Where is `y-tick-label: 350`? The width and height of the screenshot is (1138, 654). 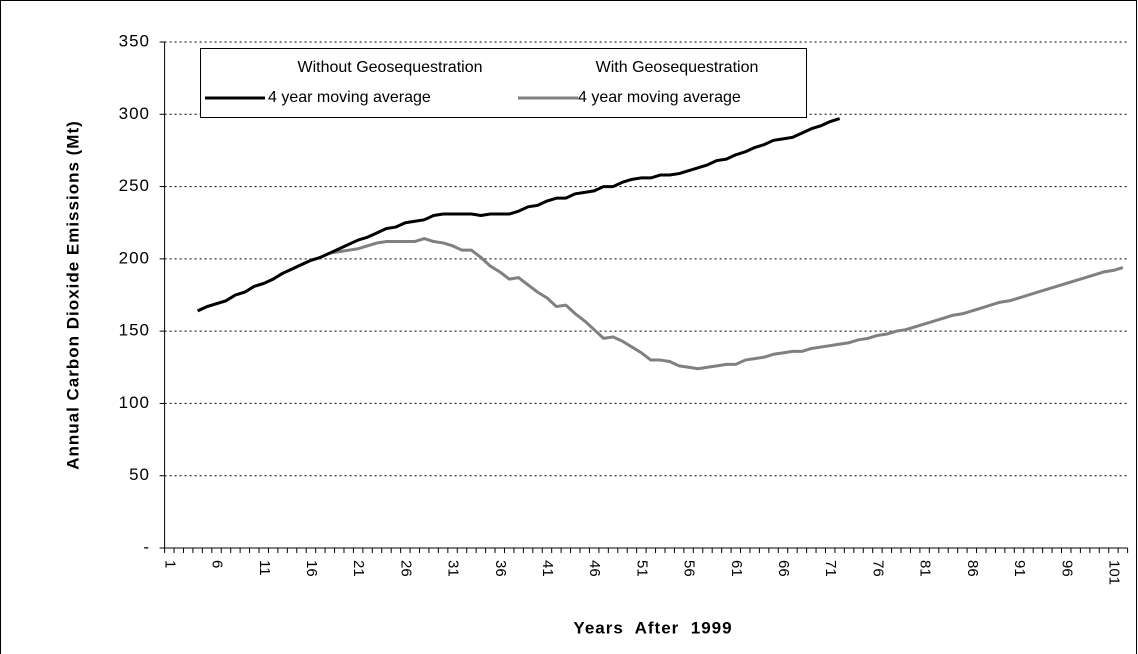 y-tick-label: 350 is located at coordinates (134, 40).